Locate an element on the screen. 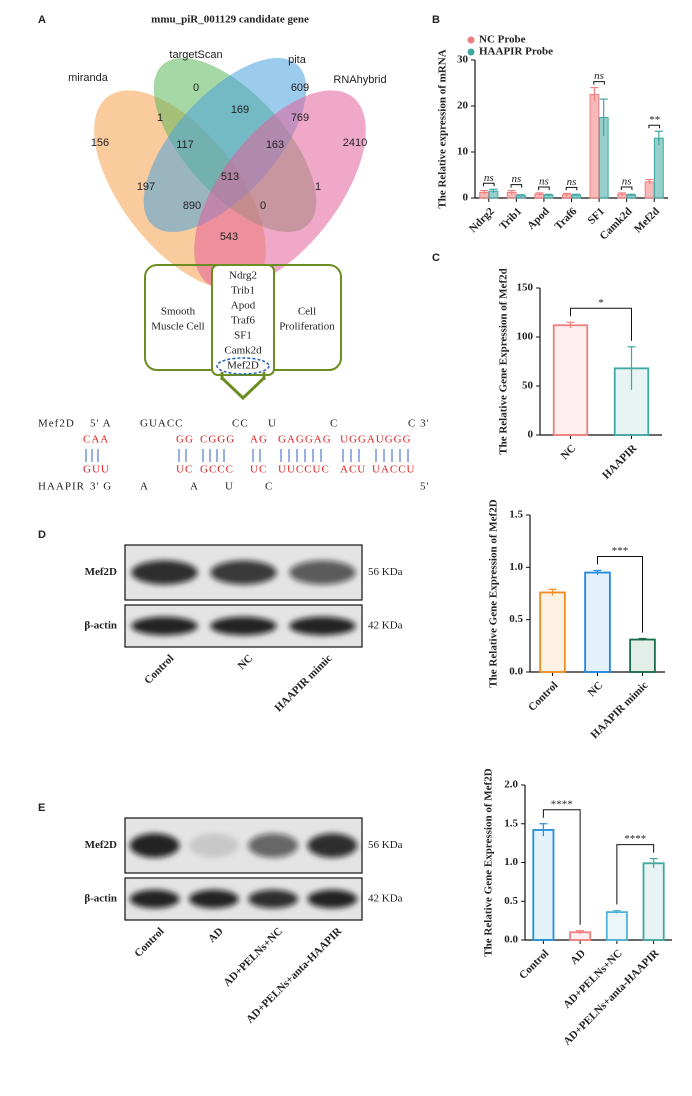  venn-set-name: pita is located at coordinates (297, 60).